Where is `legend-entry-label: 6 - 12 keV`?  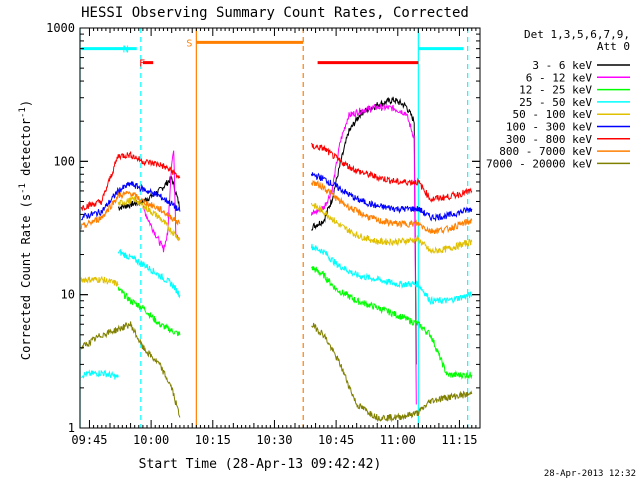 legend-entry-label: 6 - 12 keV is located at coordinates (559, 77).